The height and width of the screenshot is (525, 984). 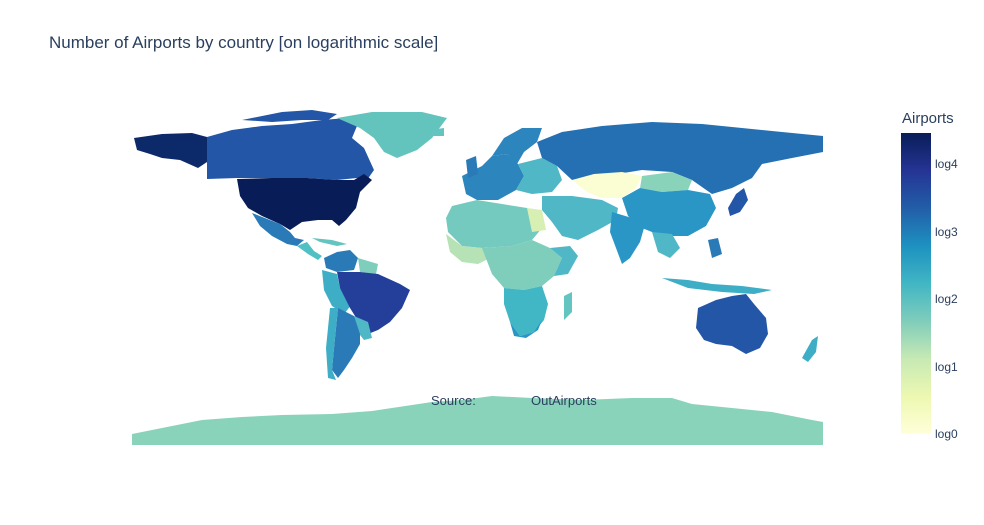 What do you see at coordinates (717, 286) in the screenshot?
I see `region-indonesia` at bounding box center [717, 286].